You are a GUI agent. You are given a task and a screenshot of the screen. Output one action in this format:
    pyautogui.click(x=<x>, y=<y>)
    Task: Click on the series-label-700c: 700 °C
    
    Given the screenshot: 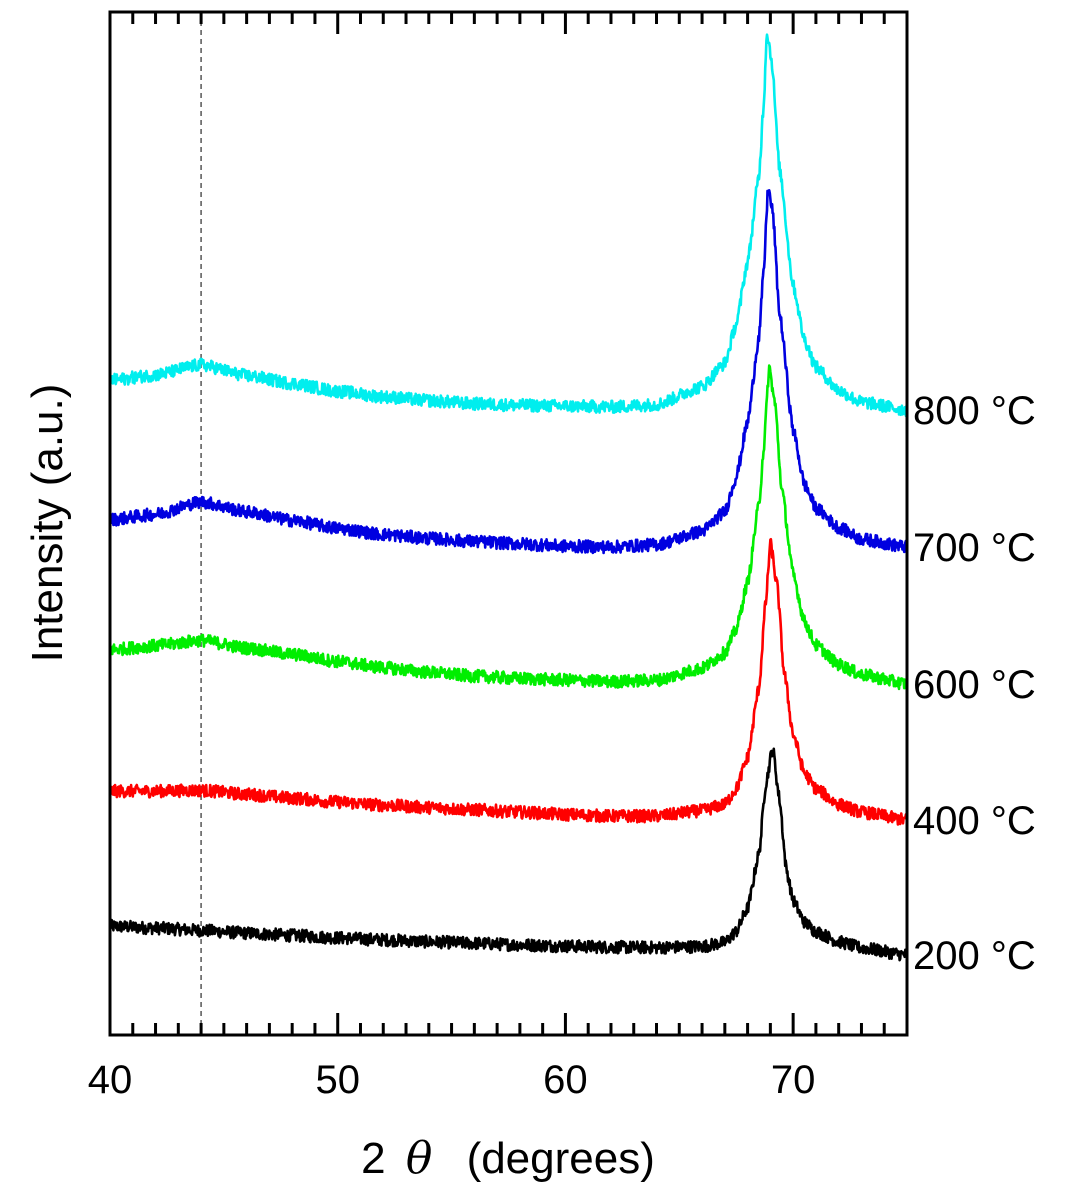 What is the action you would take?
    pyautogui.click(x=974, y=548)
    